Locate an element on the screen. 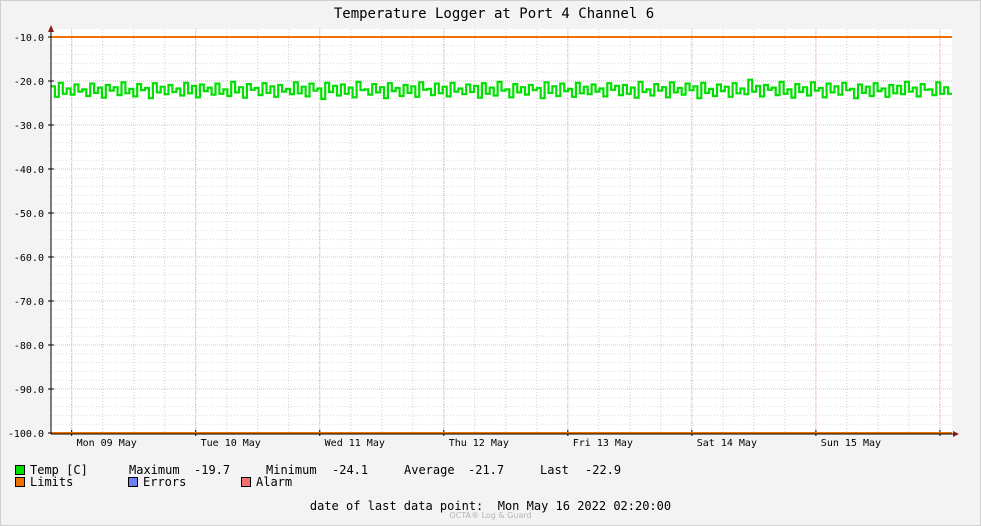 This screenshot has width=981, height=526. alarm-legend-label: Alarm is located at coordinates (274, 482).